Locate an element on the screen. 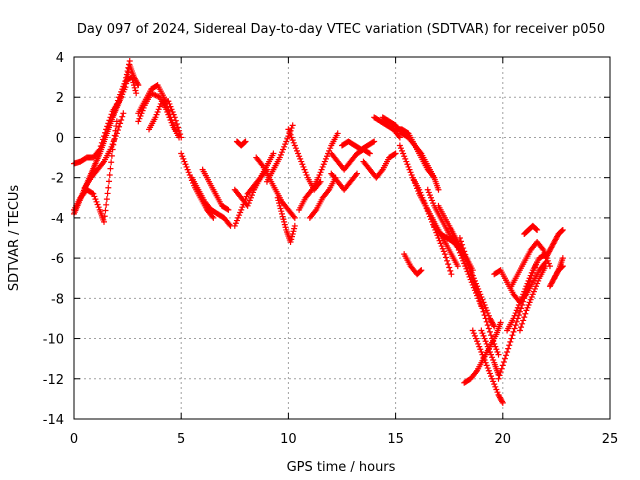 The width and height of the screenshot is (640, 480). x-tick-label: 25 is located at coordinates (610, 439).